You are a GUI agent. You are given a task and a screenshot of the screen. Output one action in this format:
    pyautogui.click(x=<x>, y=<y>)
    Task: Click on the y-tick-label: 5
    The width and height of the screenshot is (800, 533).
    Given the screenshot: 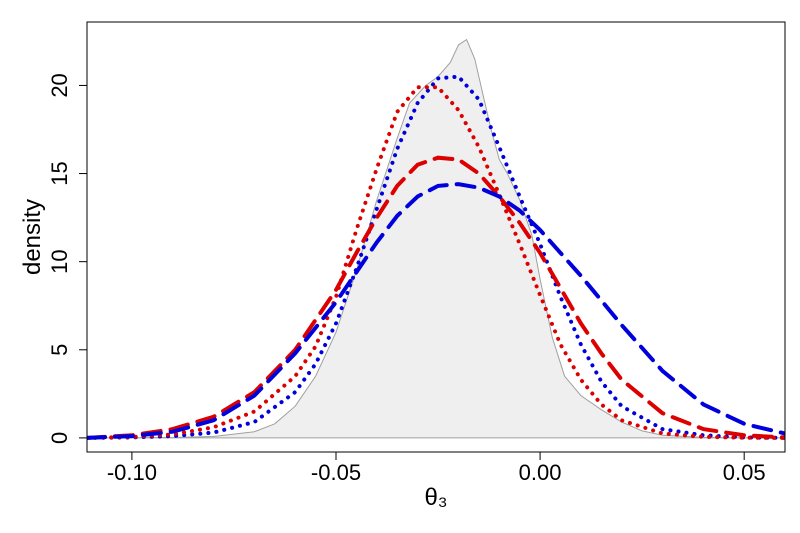 What is the action you would take?
    pyautogui.click(x=59, y=350)
    